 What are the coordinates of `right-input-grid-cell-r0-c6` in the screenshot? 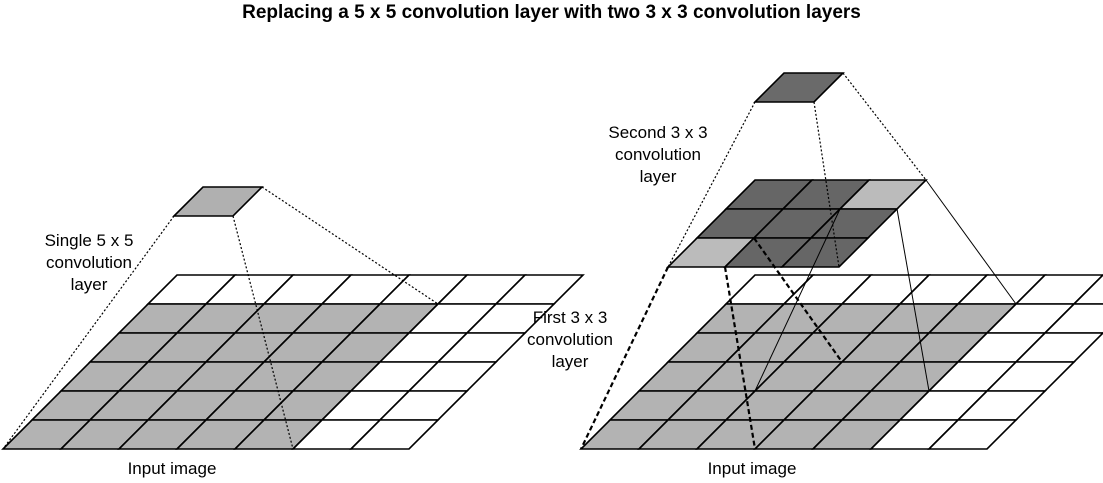 It's located at (1087, 289).